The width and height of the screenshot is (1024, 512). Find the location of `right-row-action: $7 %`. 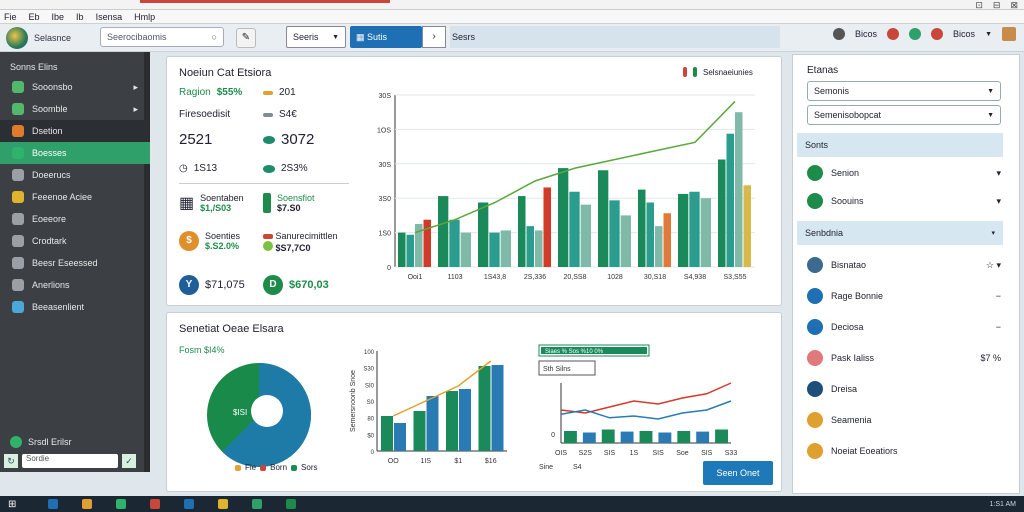

right-row-action: $7 % is located at coordinates (990, 358).